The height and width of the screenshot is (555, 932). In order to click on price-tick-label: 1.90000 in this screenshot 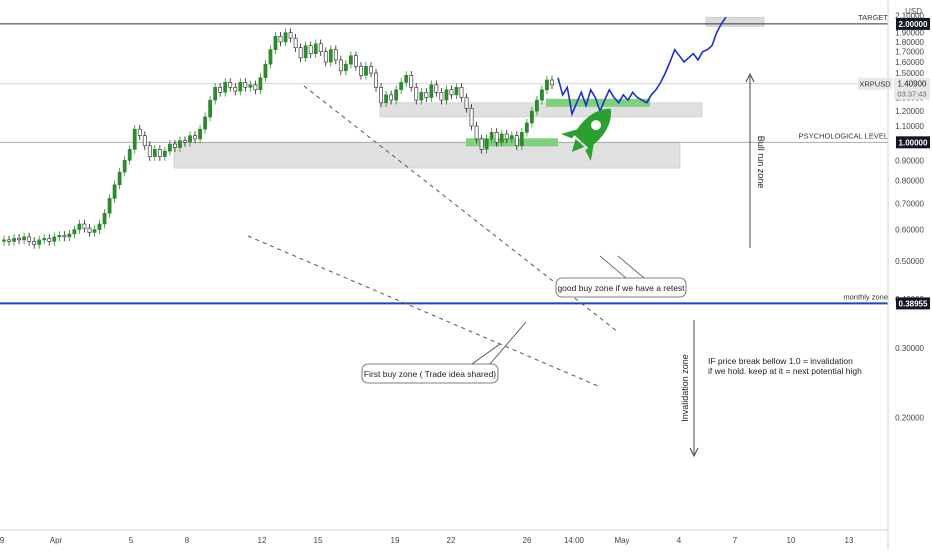, I will do `click(909, 33)`.